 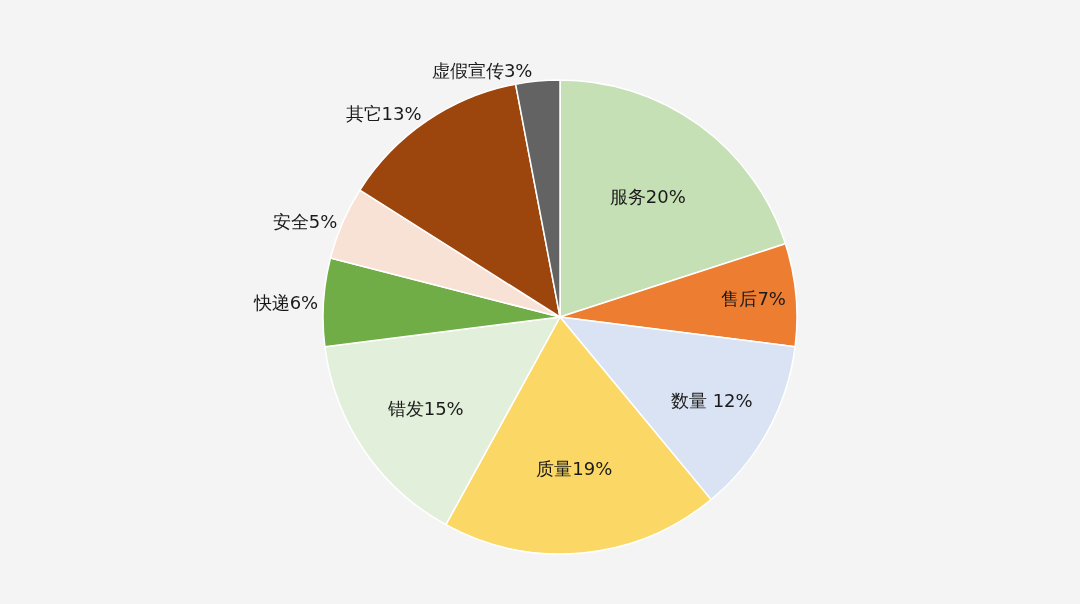 I want to click on slice-label: 其它13%, so click(x=383, y=114).